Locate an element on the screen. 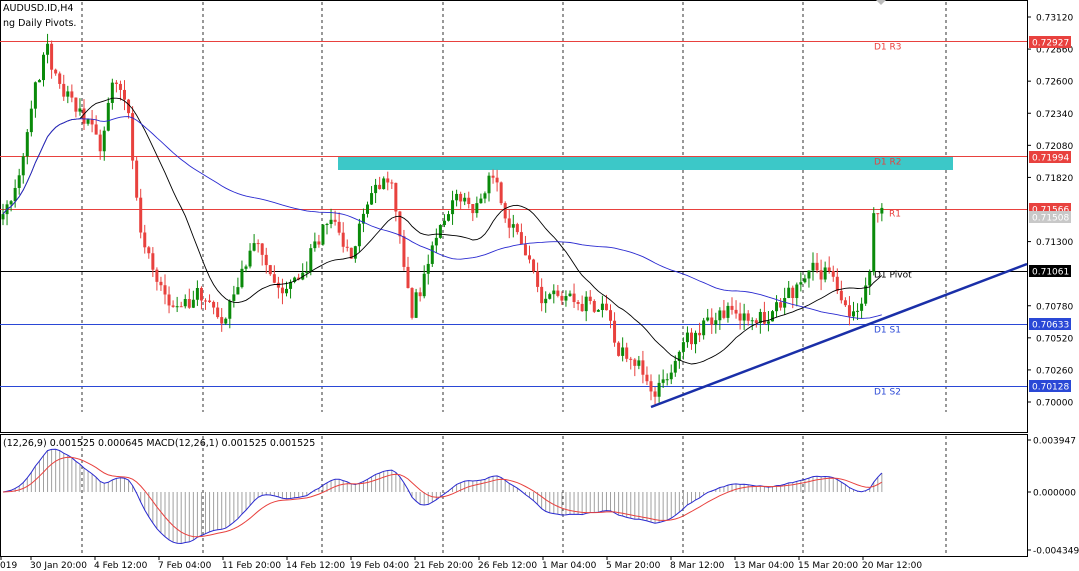 This screenshot has height=571, width=1079. time-axis-label: 4 Feb 12:00 is located at coordinates (121, 566).